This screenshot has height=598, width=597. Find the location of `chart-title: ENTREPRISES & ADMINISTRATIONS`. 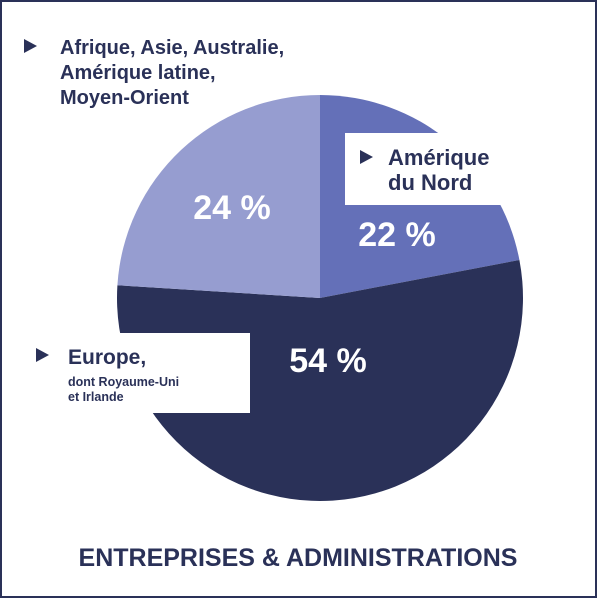

chart-title: ENTREPRISES & ADMINISTRATIONS is located at coordinates (298, 558).